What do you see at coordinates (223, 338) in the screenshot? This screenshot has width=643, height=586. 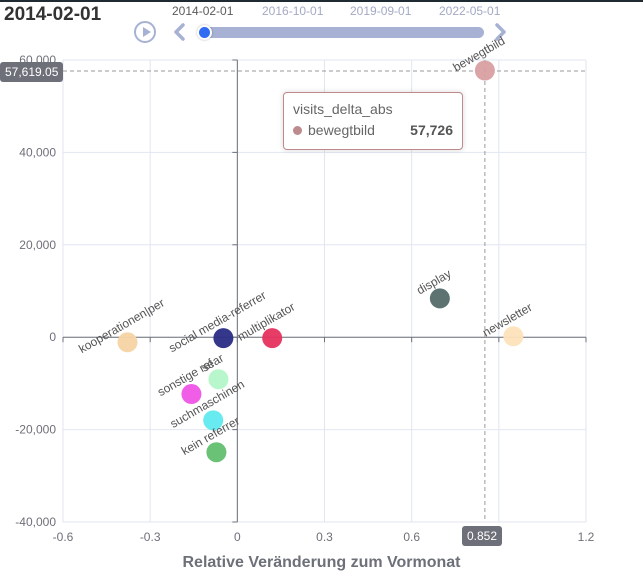 I see `data-point-social-media-referrer` at bounding box center [223, 338].